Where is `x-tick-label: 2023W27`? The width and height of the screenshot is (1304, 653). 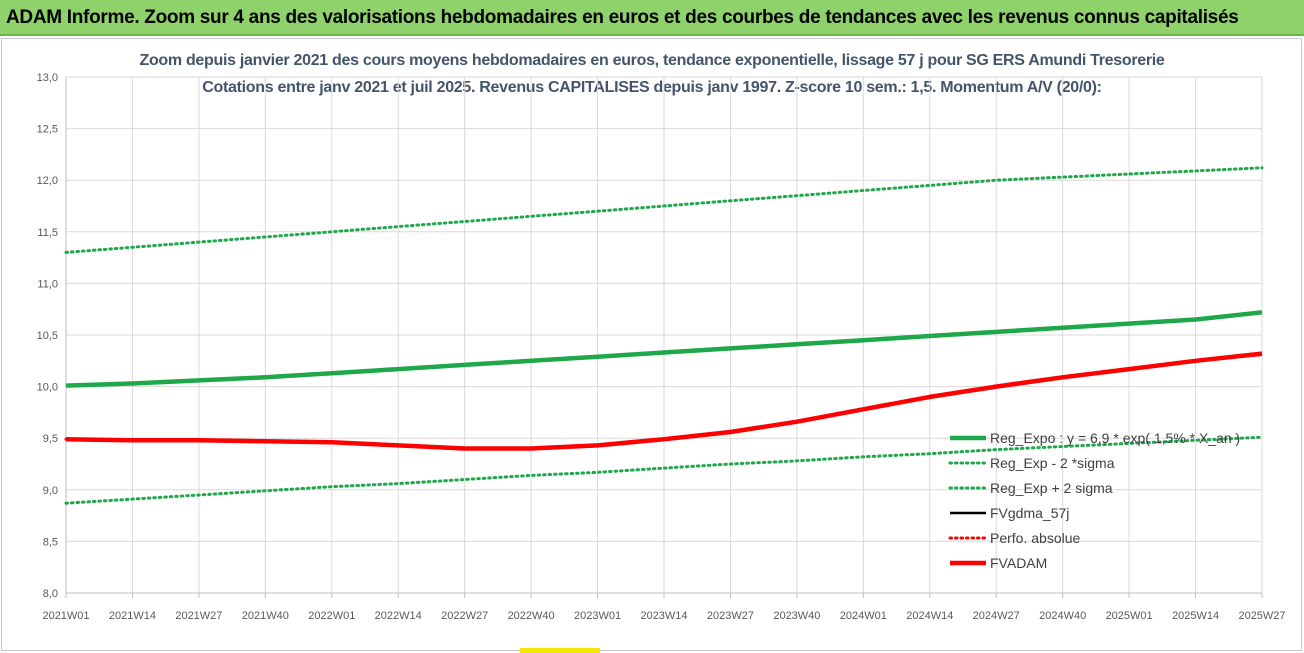 x-tick-label: 2023W27 is located at coordinates (730, 616).